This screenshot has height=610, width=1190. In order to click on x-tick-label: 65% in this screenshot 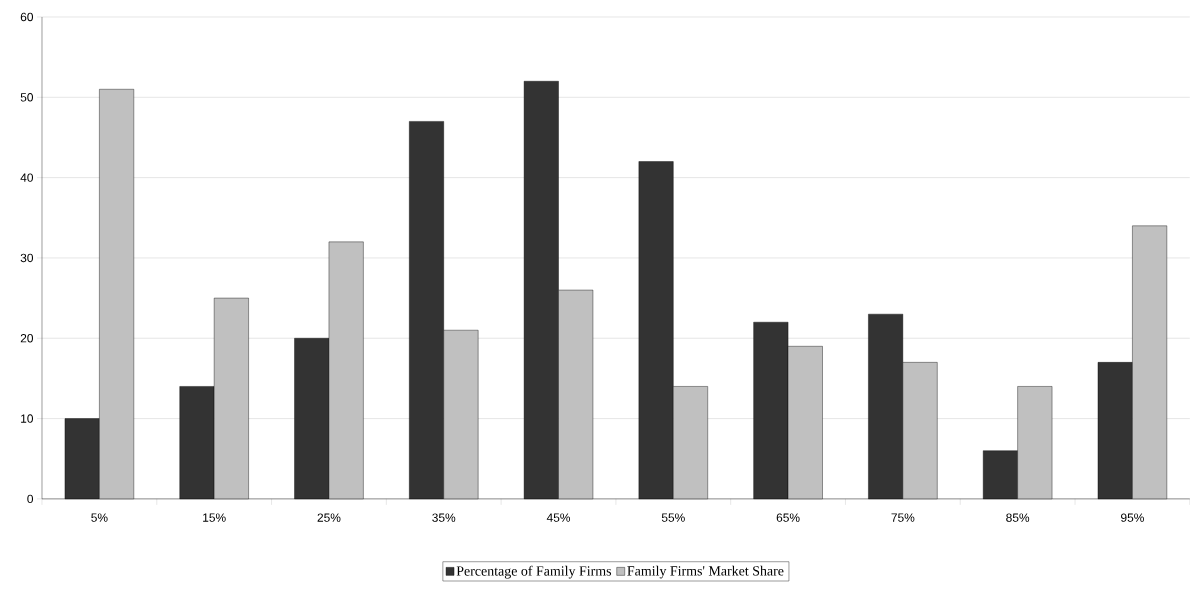, I will do `click(788, 517)`.